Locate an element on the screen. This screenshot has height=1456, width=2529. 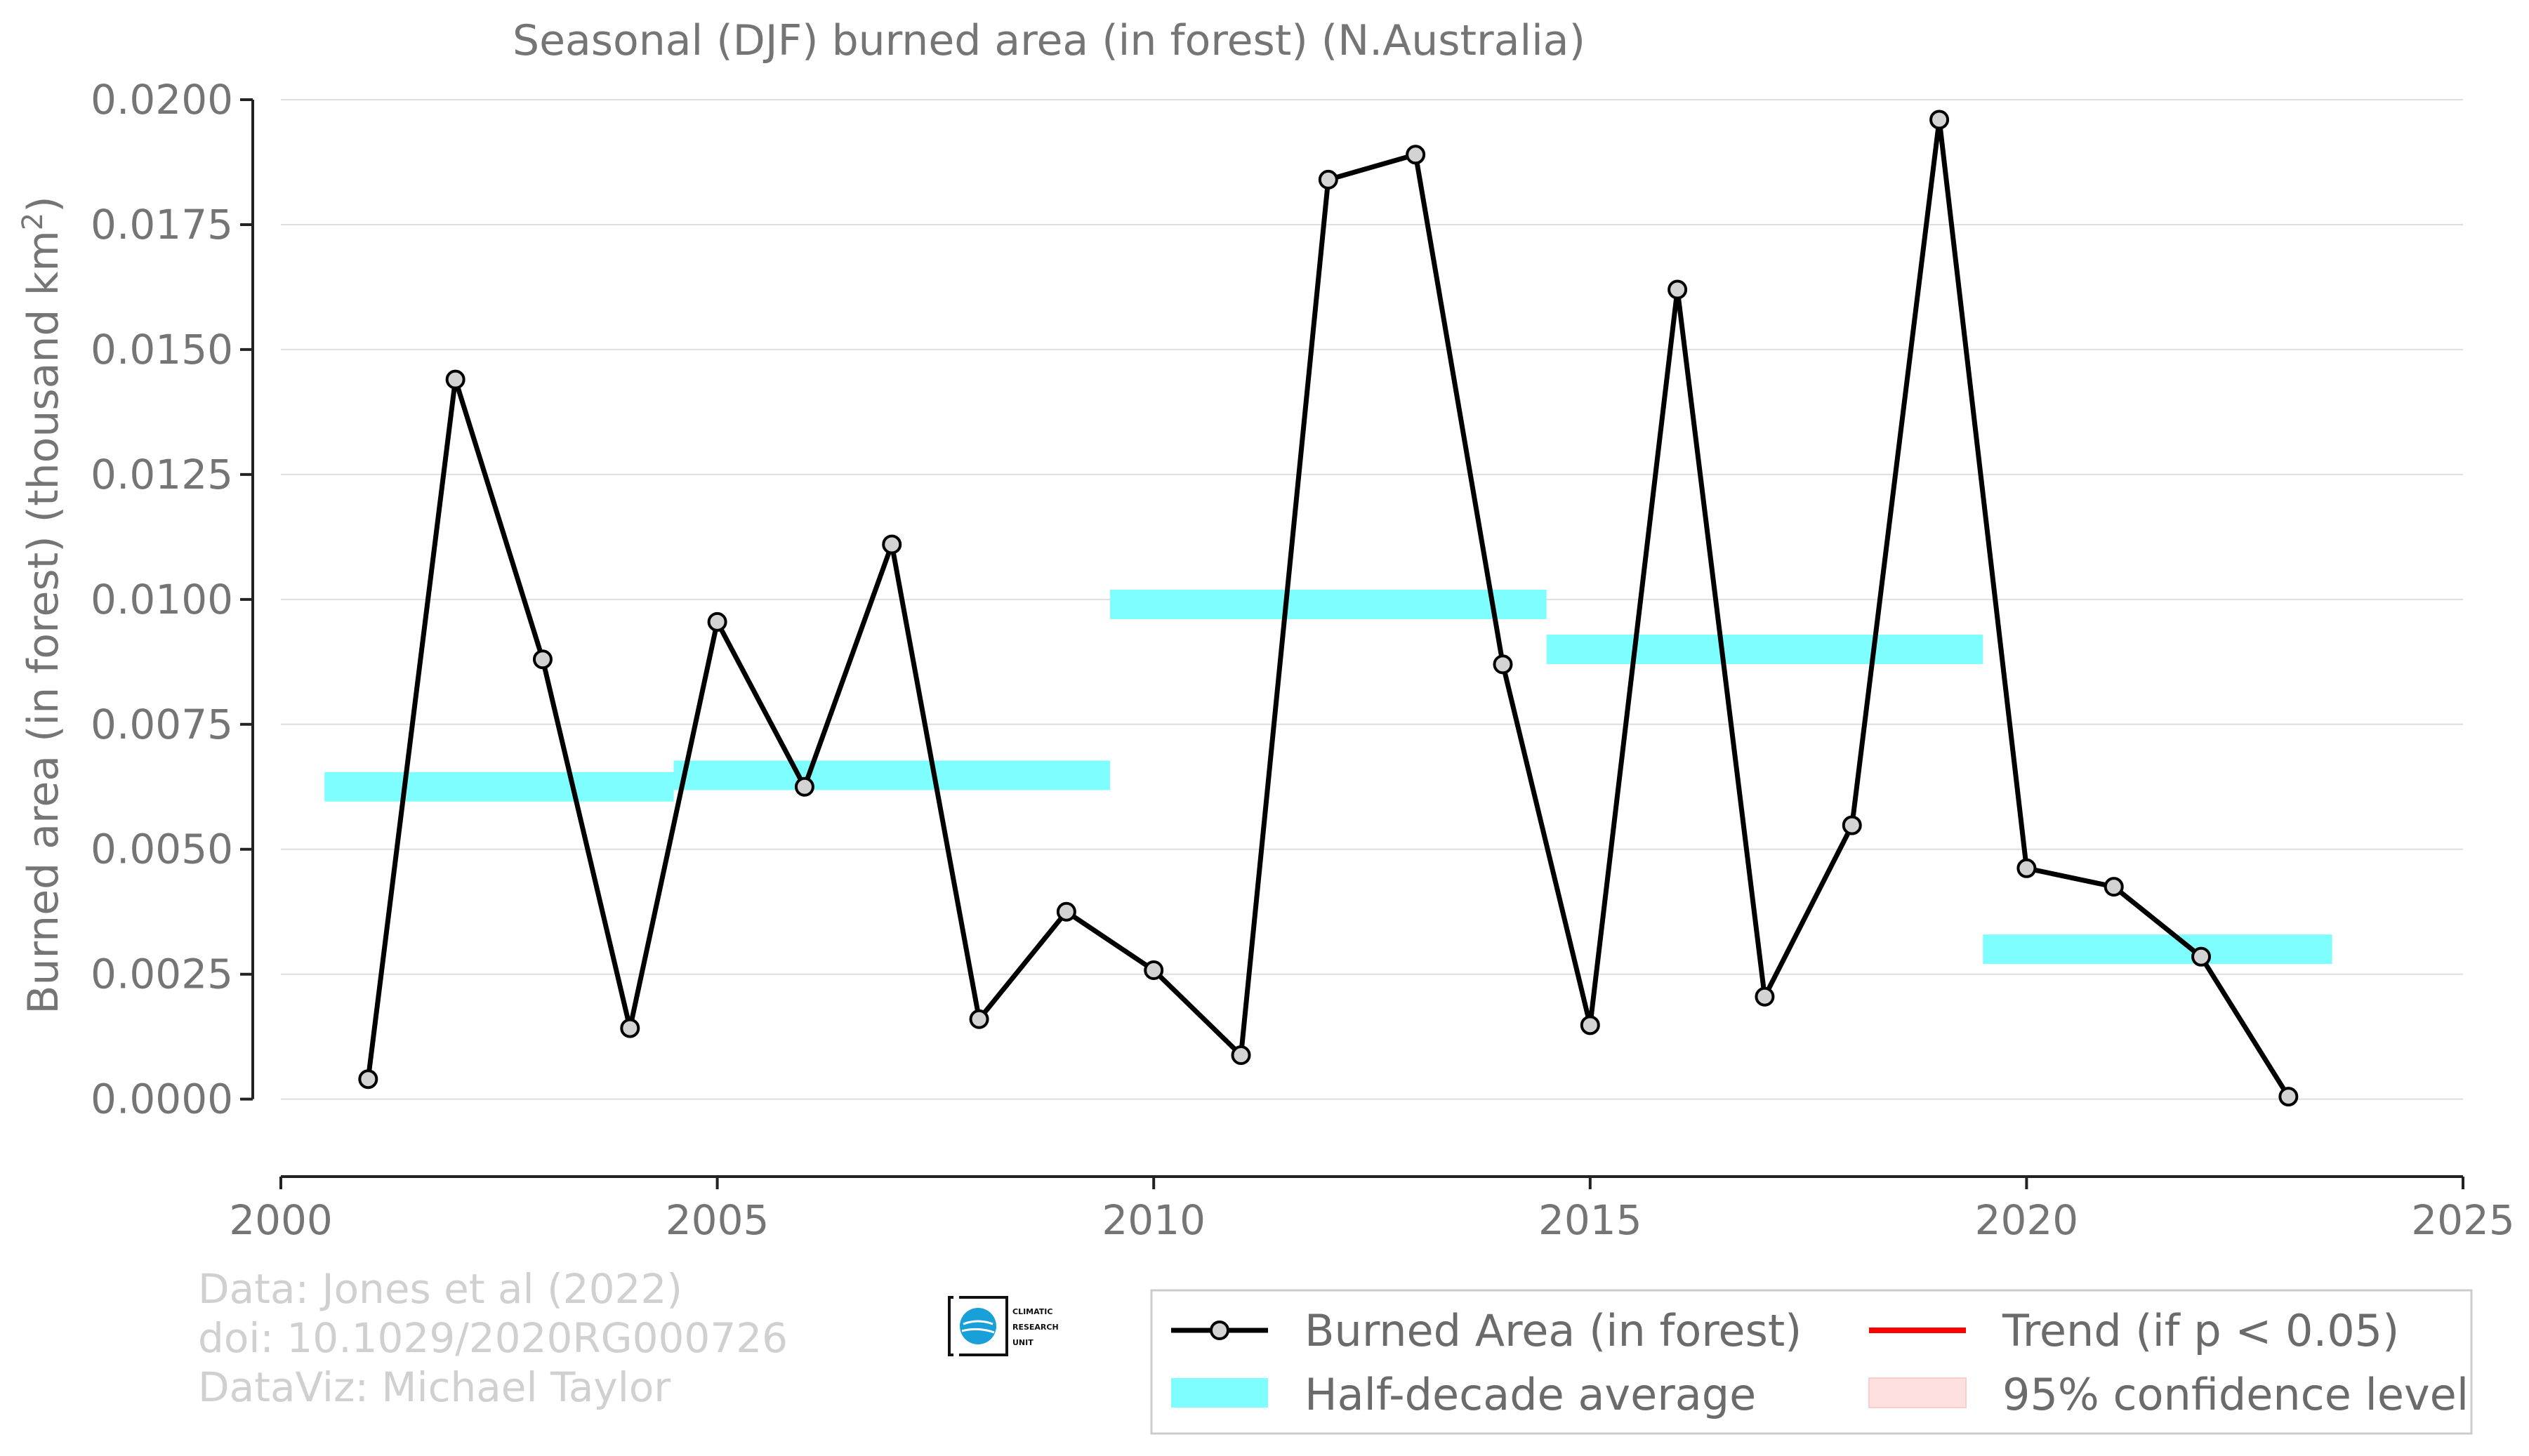
logo-text-line-1: CLIMATIC is located at coordinates (1032, 1311).